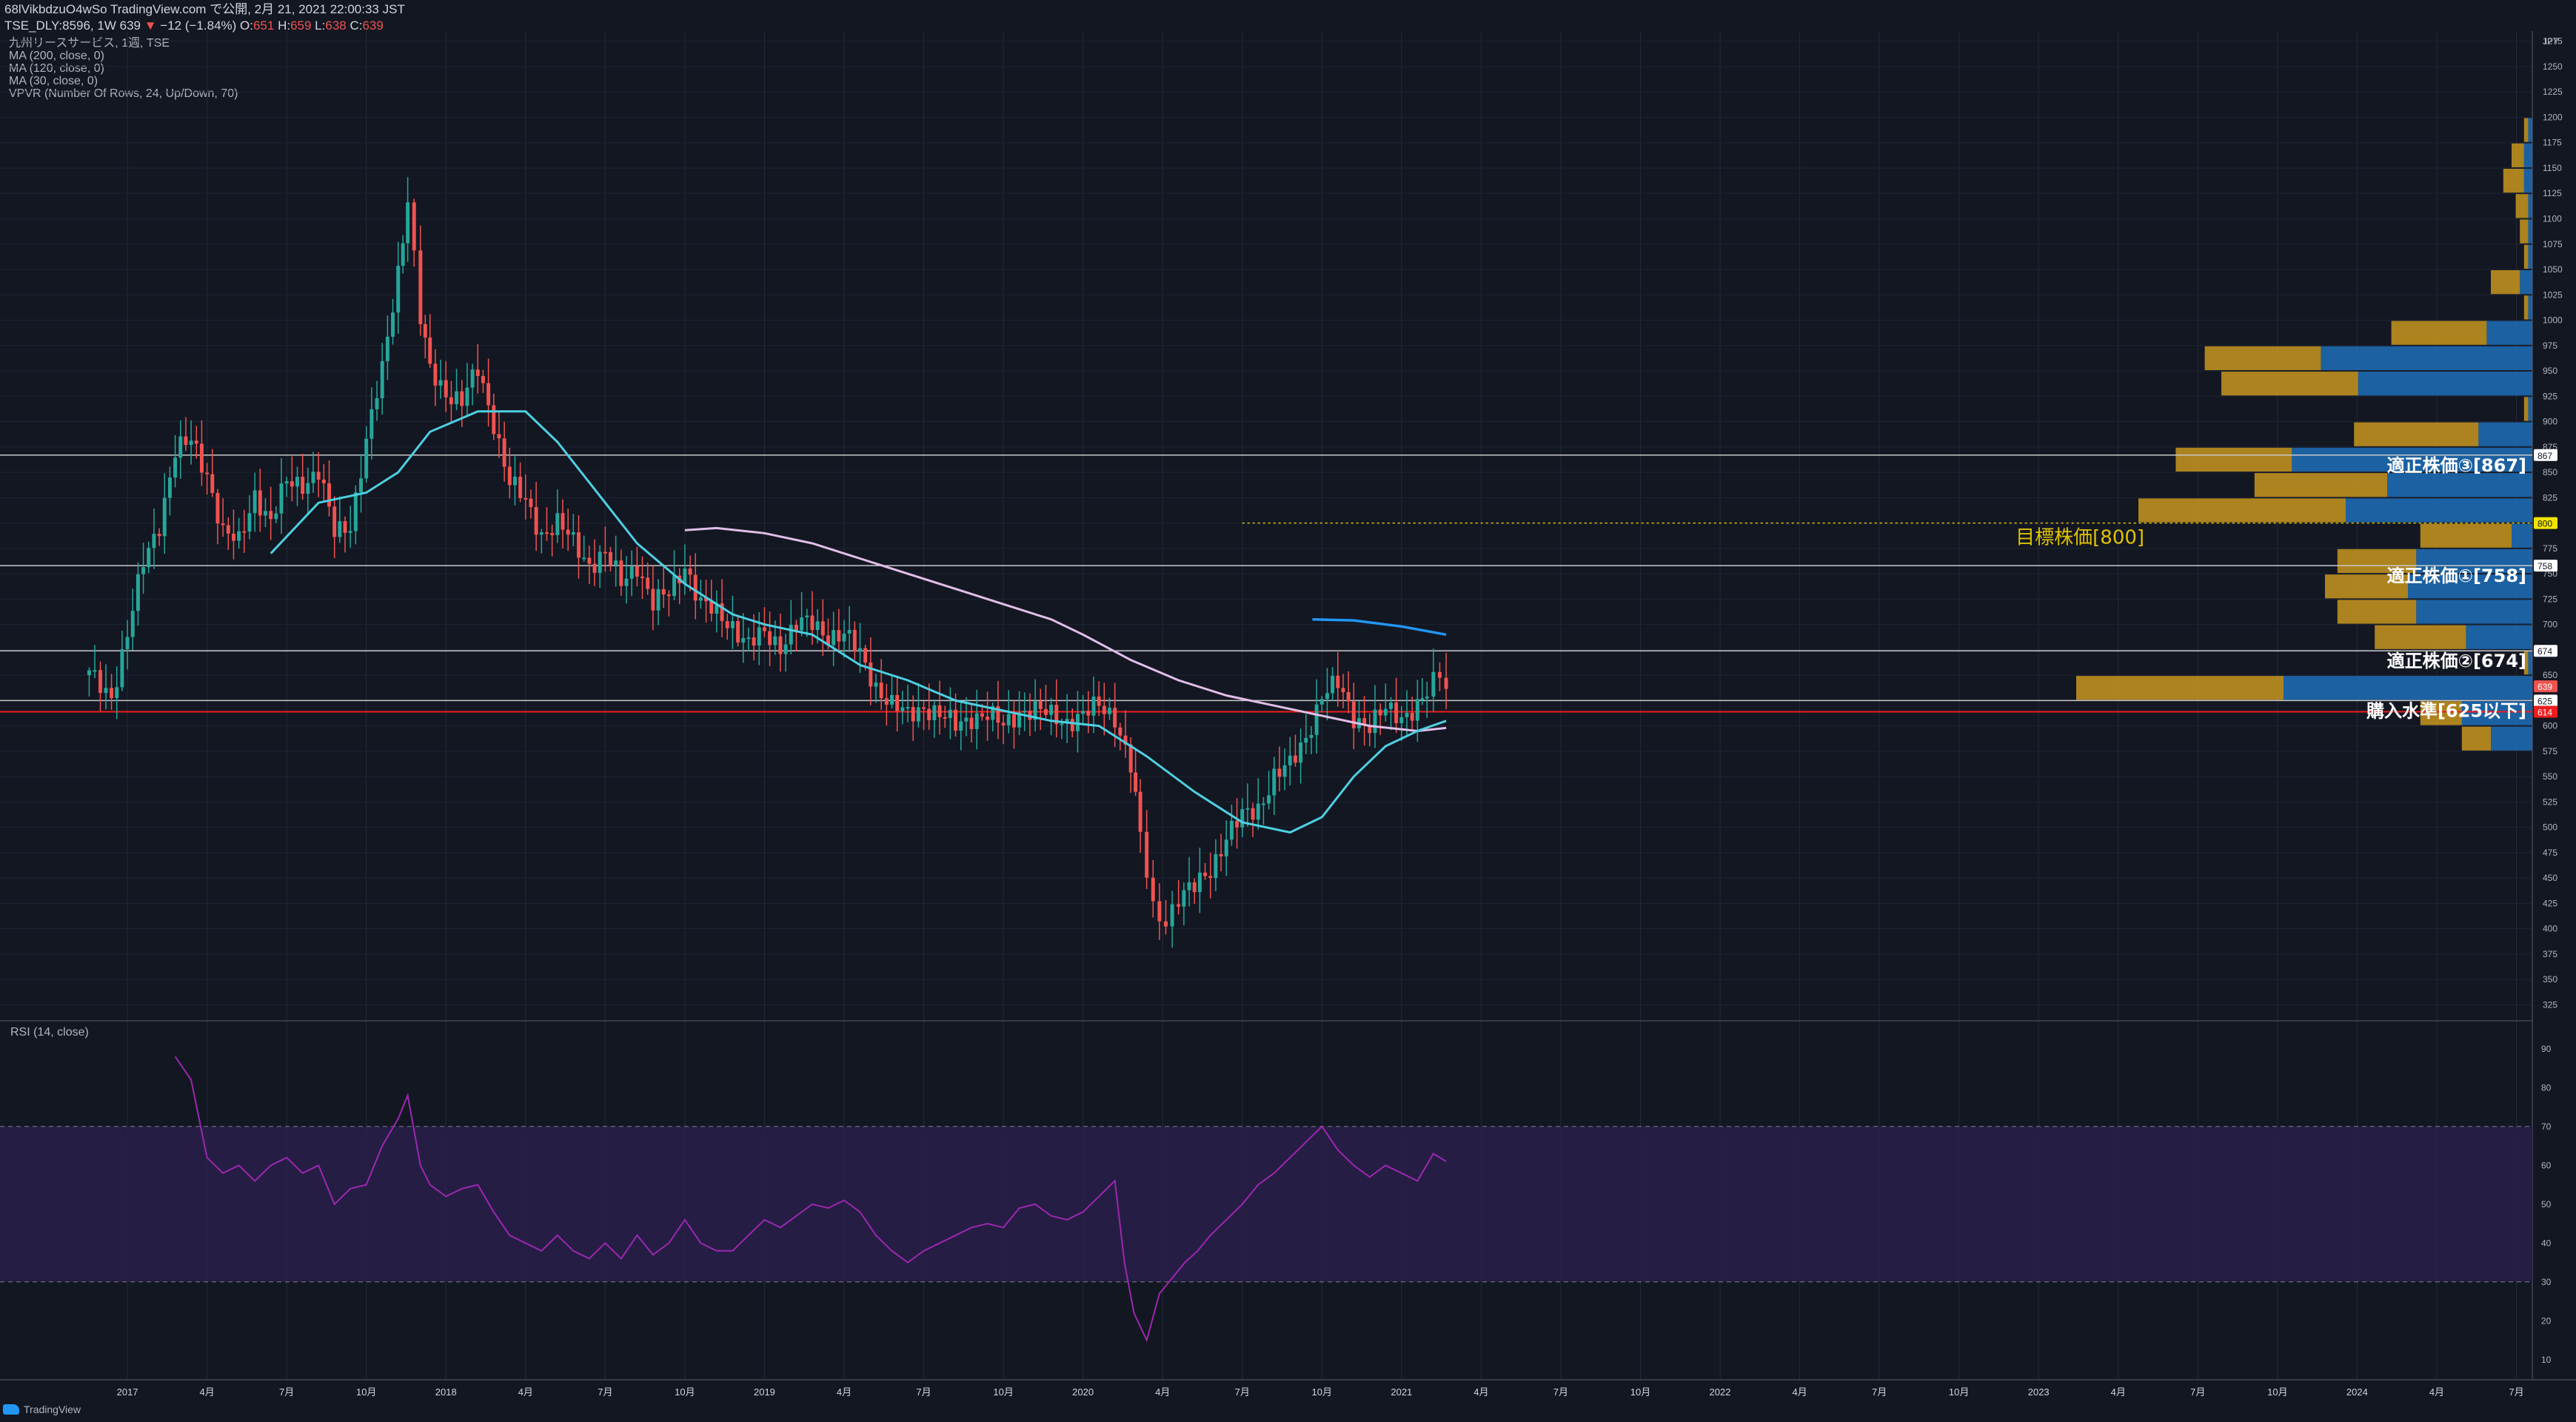 This screenshot has height=1422, width=2576. Describe the element at coordinates (54, 81) in the screenshot. I see `legend-ma30: MA (30, close, 0)` at that location.